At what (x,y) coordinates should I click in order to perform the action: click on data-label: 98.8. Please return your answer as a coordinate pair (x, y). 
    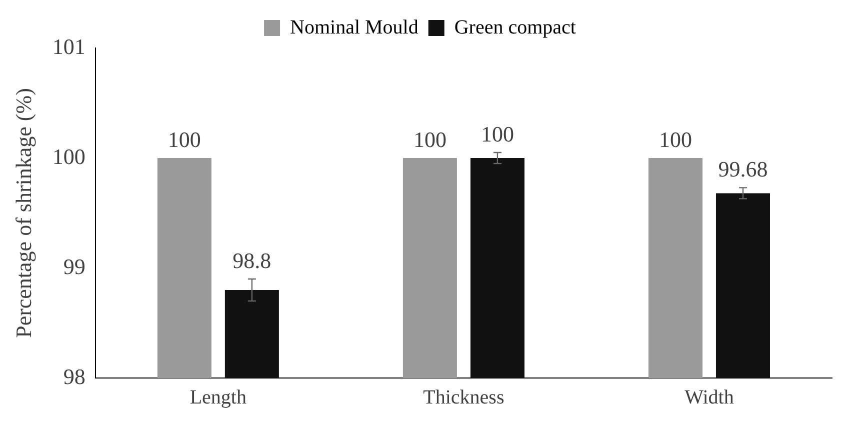
    Looking at the image, I should click on (252, 260).